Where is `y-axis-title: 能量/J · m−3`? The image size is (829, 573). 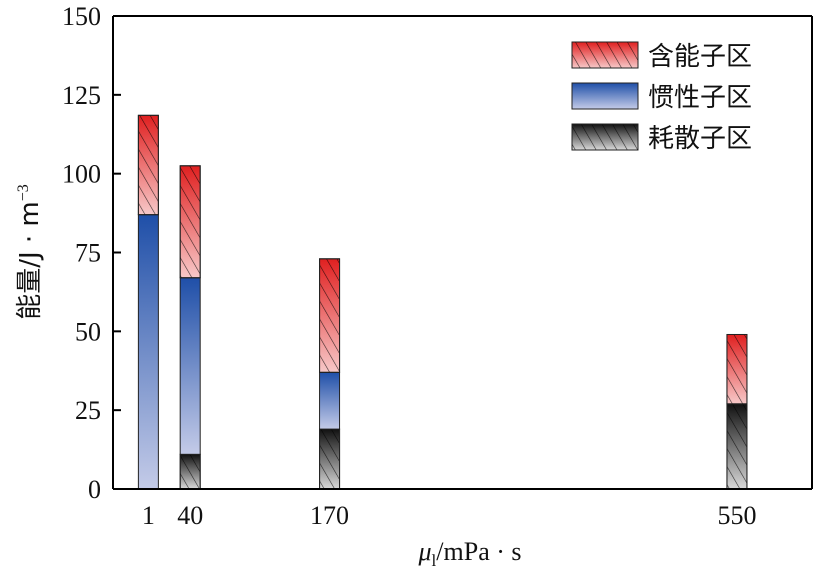 y-axis-title: 能量/J · m−3 is located at coordinates (30, 252).